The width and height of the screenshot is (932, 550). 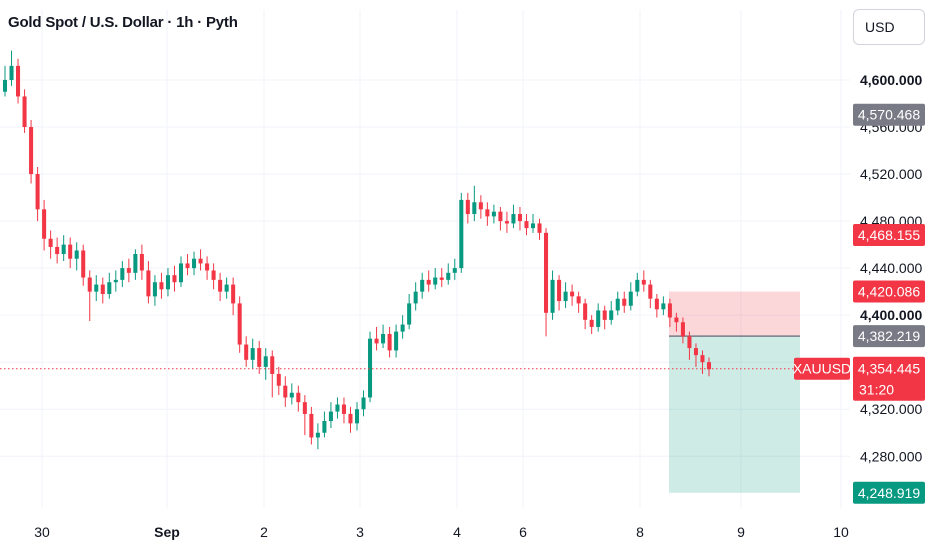 What do you see at coordinates (889, 27) in the screenshot?
I see `currency-selector: USD` at bounding box center [889, 27].